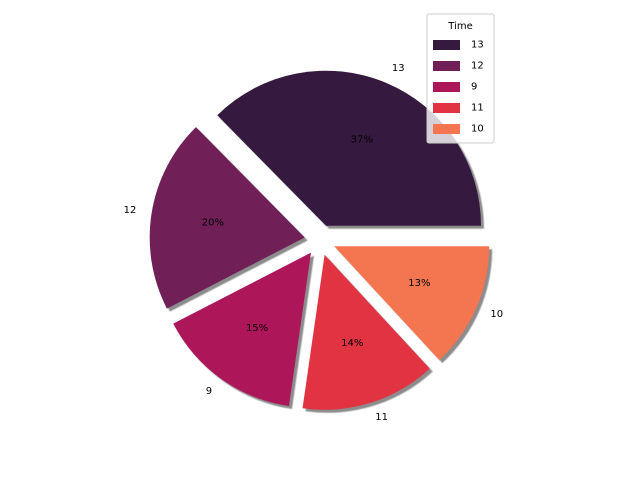 Image resolution: width=640 pixels, height=480 pixels. What do you see at coordinates (362, 139) in the screenshot?
I see `slice-percent-label: 37%` at bounding box center [362, 139].